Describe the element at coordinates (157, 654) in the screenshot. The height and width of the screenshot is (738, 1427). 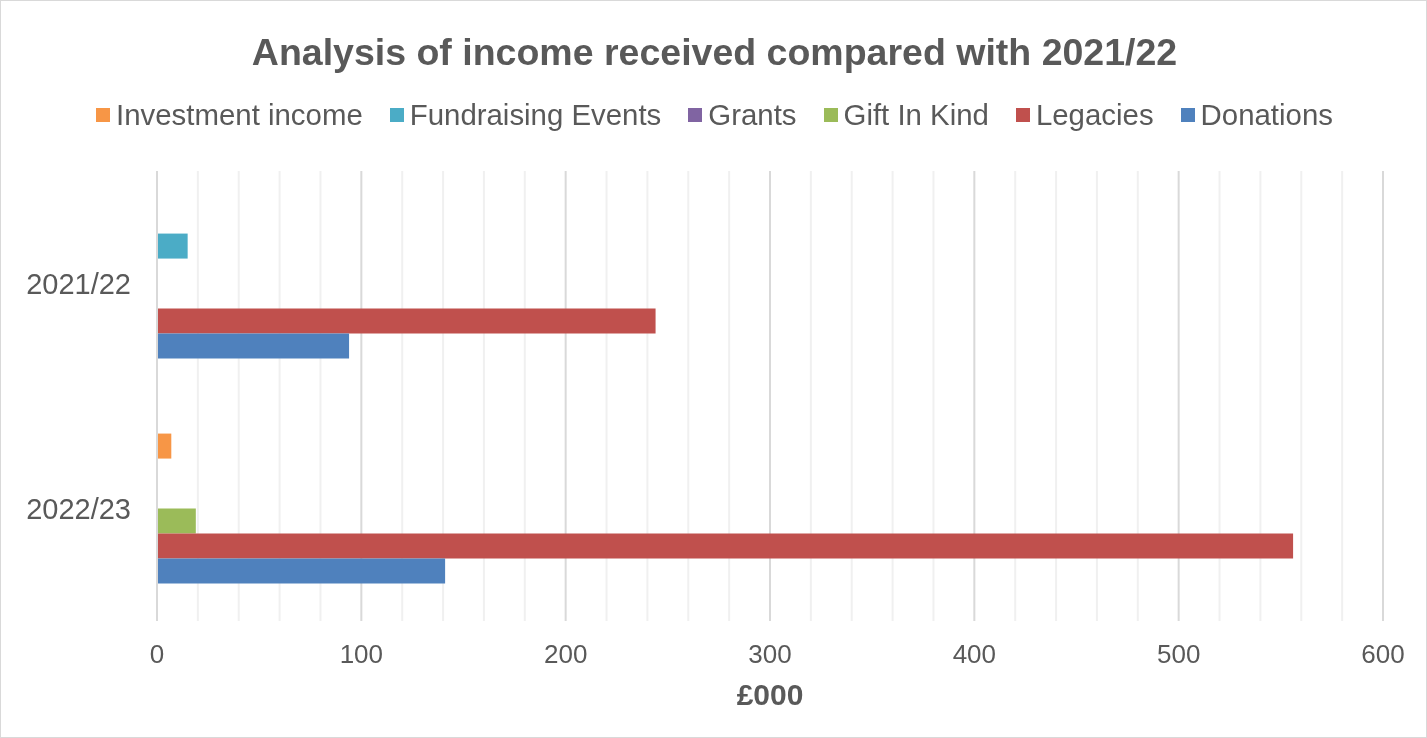
I see `x-tick-label: 0` at that location.